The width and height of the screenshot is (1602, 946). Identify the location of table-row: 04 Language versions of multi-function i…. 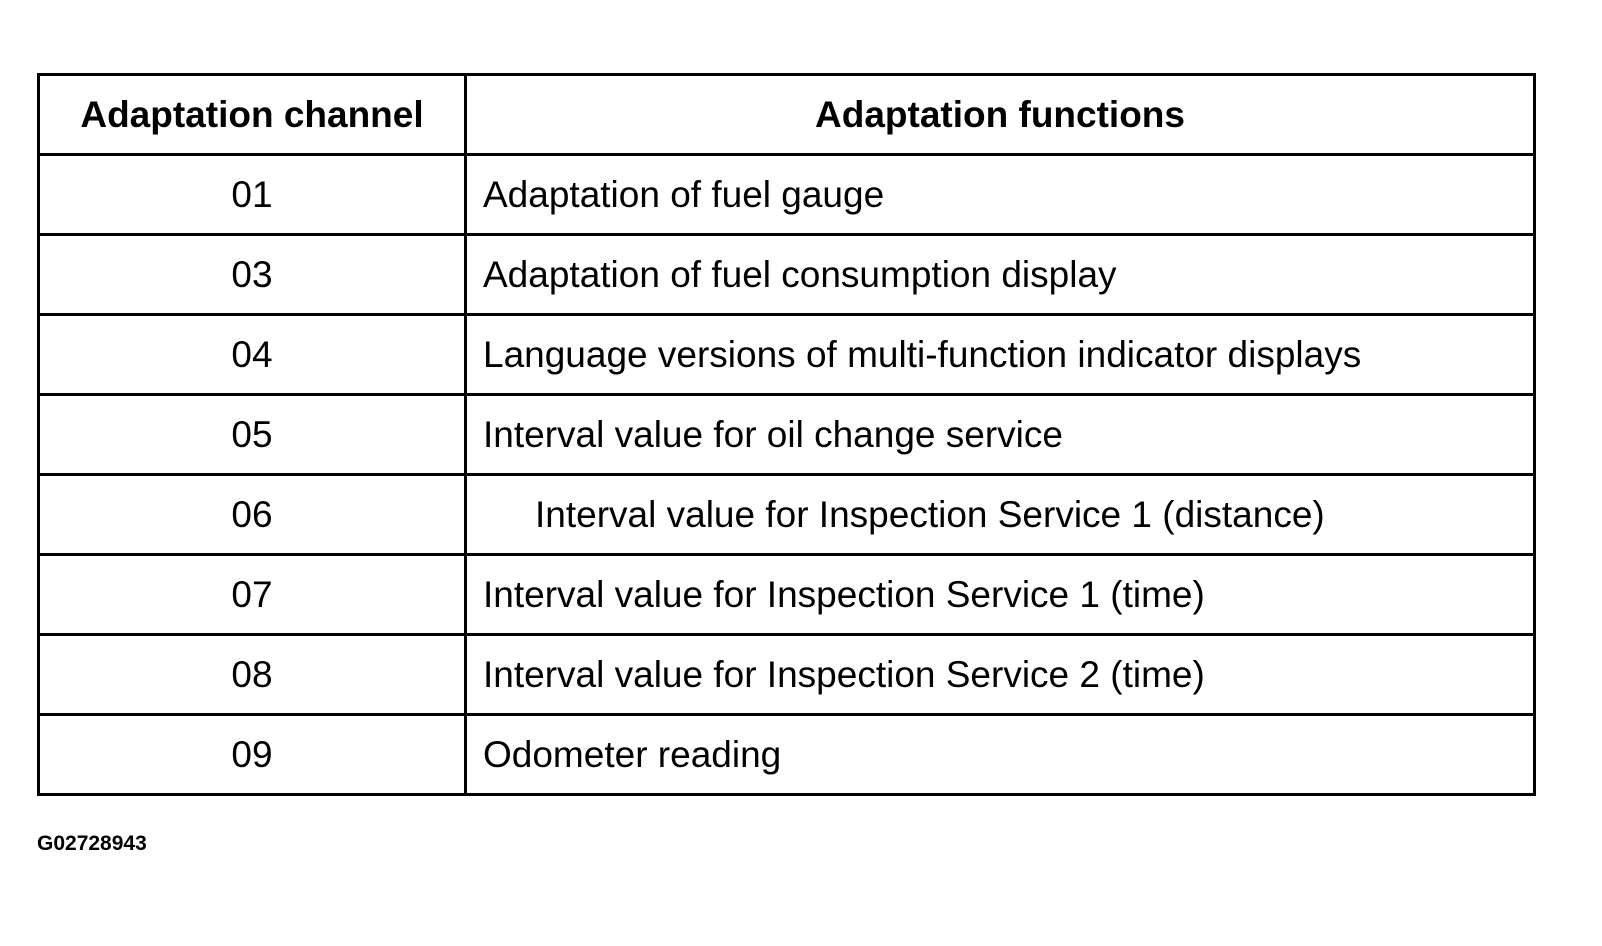
(786, 354).